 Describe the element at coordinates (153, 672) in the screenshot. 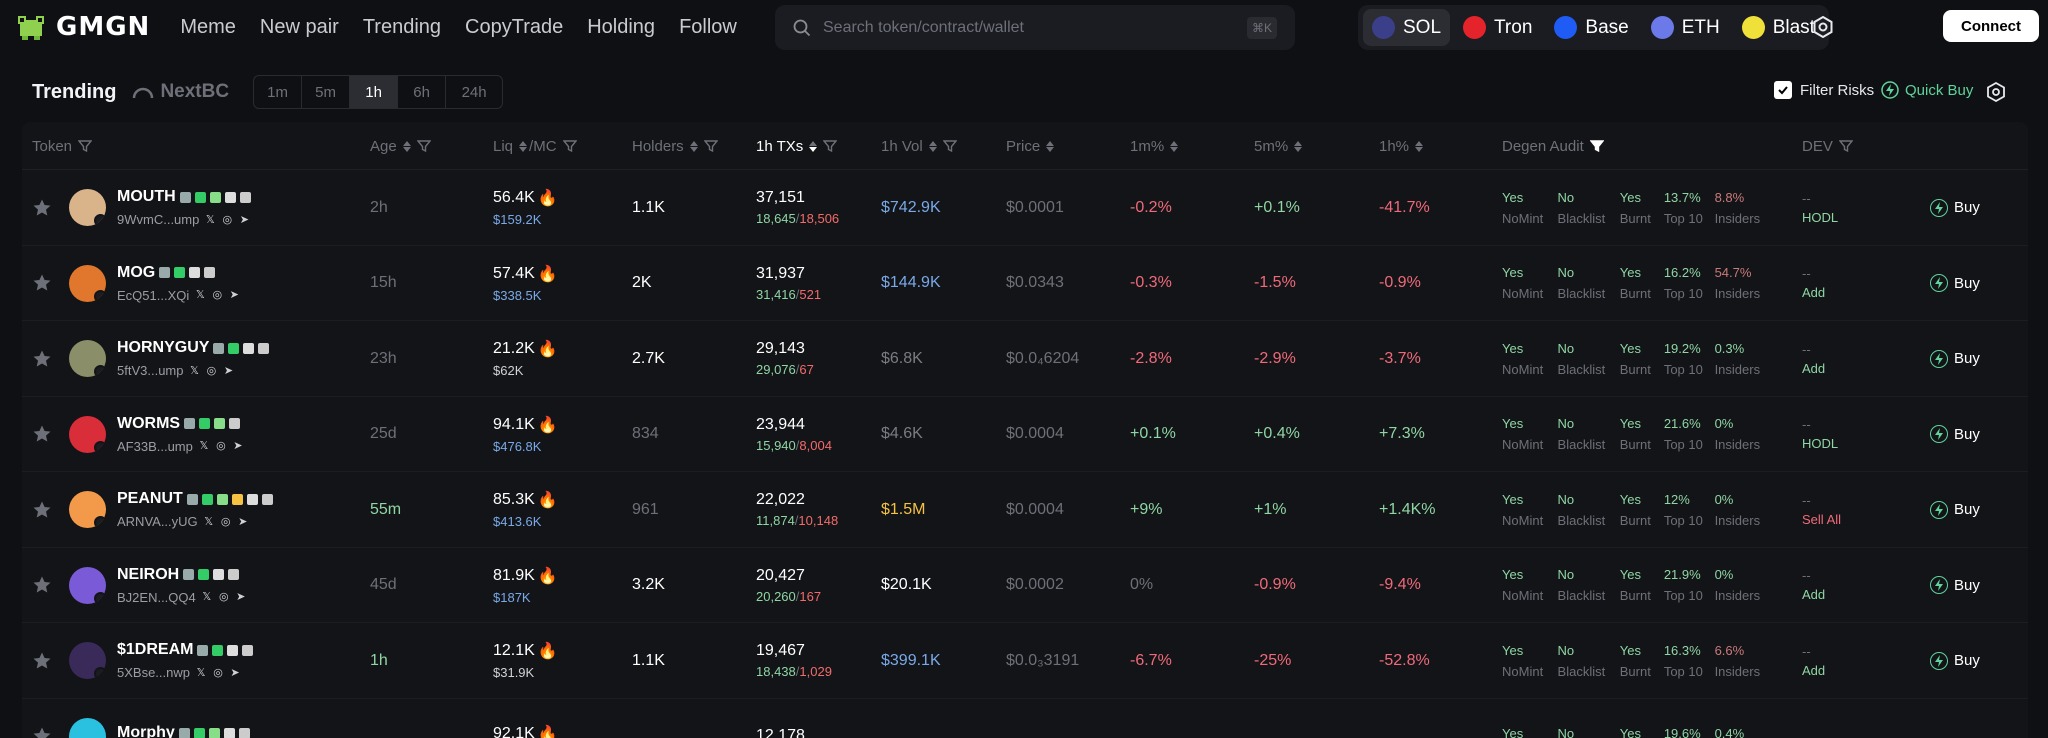

I see `token-address: 5XBse...nwp` at that location.